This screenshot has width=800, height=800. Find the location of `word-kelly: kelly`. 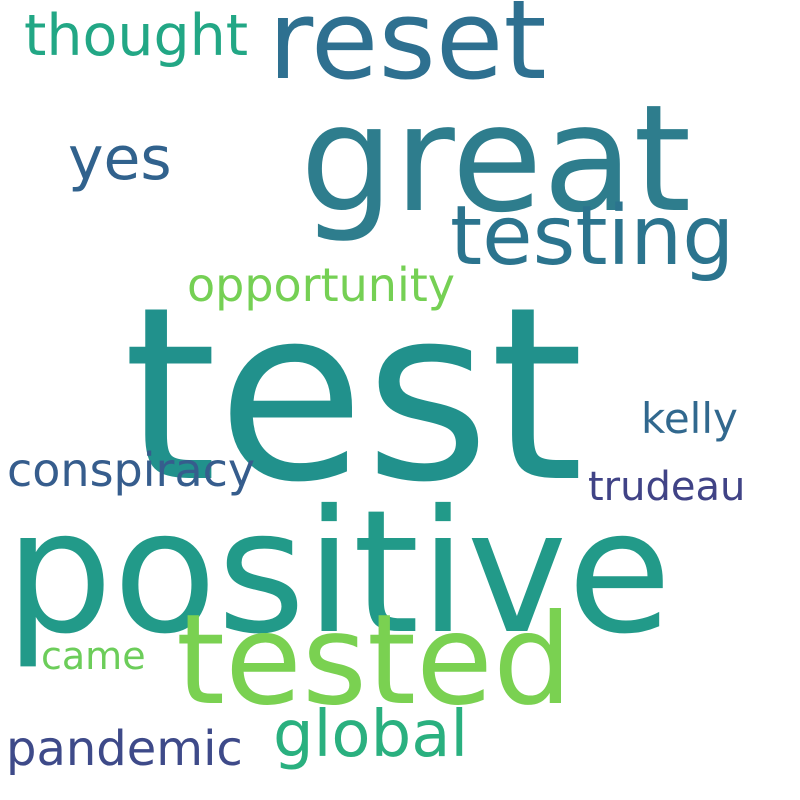

word-kelly: kelly is located at coordinates (689, 418).